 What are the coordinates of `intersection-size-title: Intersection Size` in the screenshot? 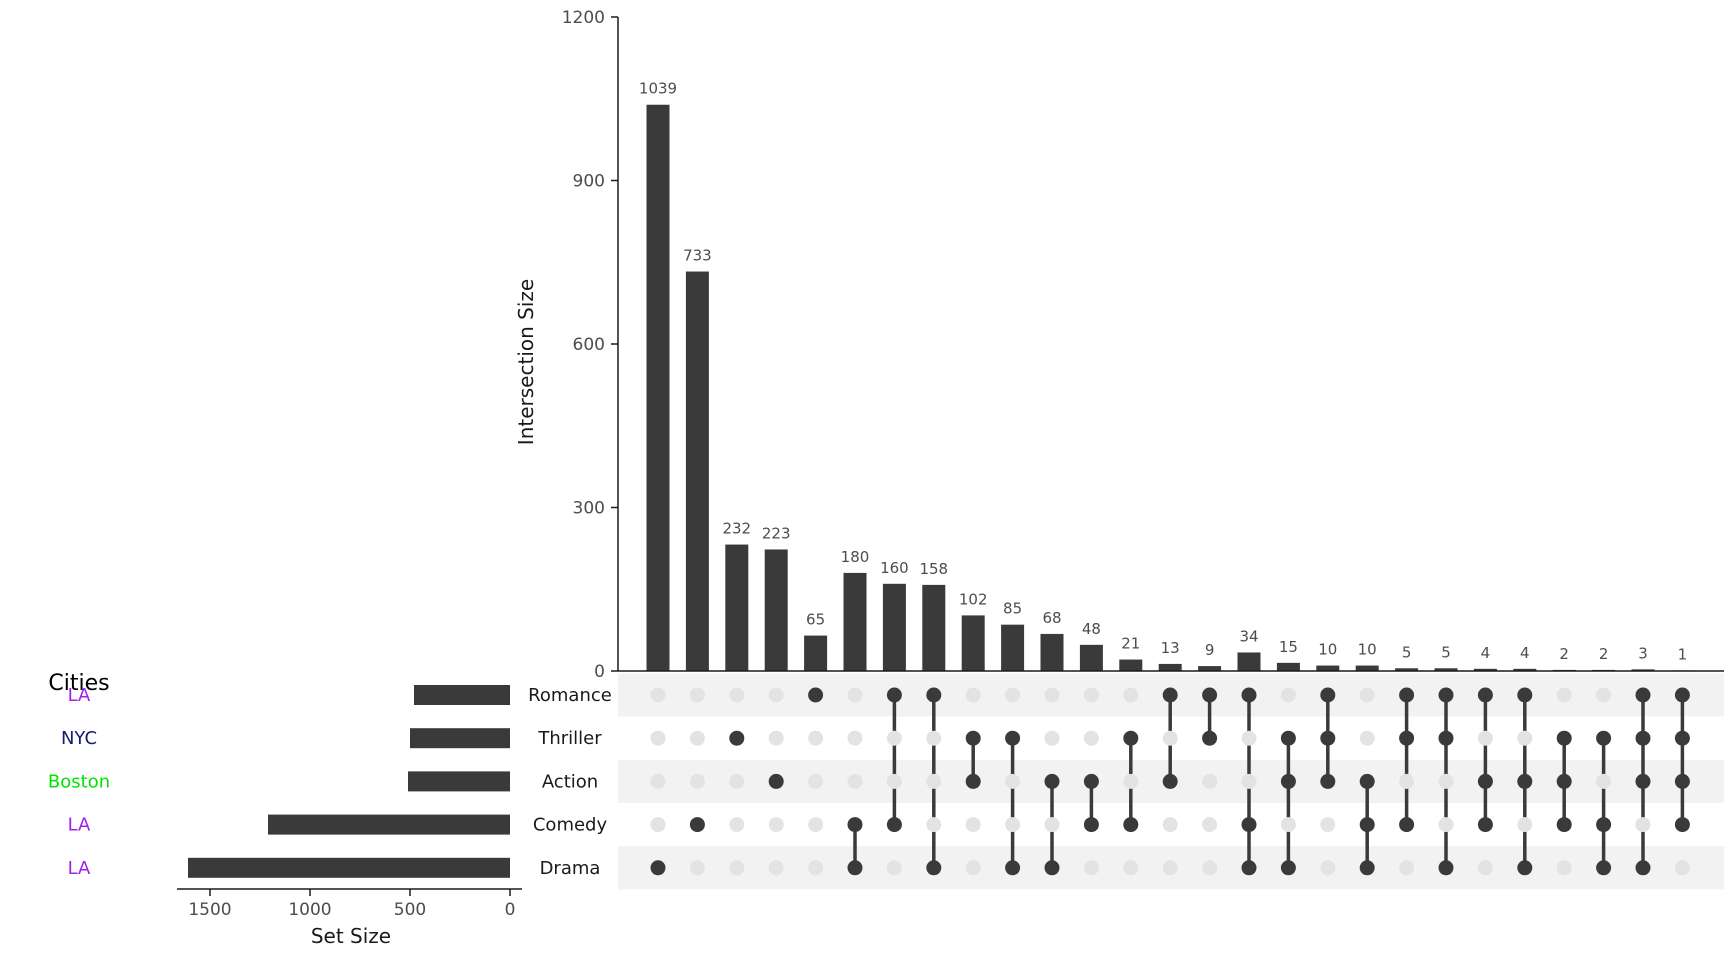 It's located at (526, 362).